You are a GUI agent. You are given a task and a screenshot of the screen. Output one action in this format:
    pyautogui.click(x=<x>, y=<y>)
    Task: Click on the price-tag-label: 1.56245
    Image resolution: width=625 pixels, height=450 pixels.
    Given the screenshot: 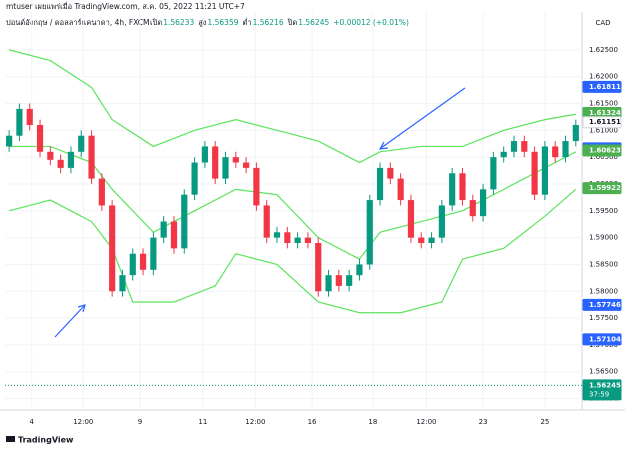 What is the action you would take?
    pyautogui.click(x=605, y=385)
    